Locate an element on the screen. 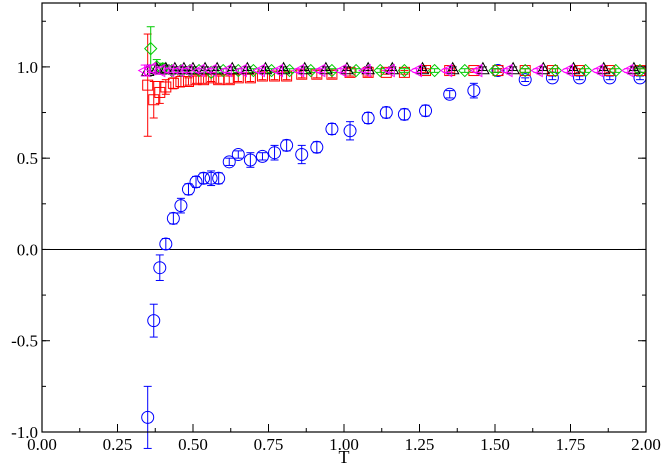  x-tick-label: 0.75 is located at coordinates (269, 444).